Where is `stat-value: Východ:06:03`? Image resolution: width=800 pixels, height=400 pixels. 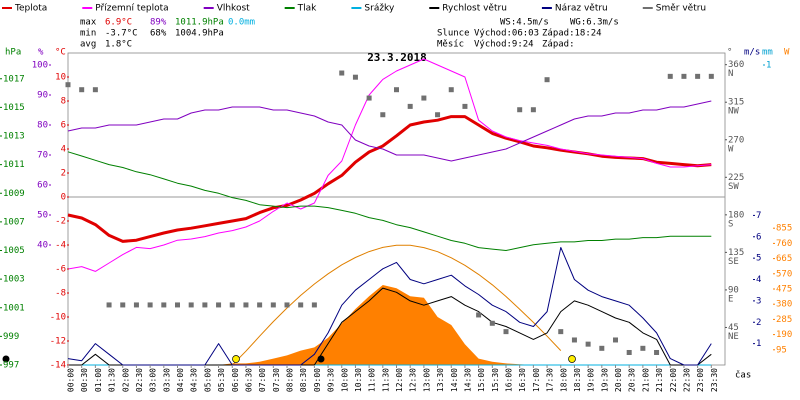 stat-value: Východ:06:03 is located at coordinates (506, 34).